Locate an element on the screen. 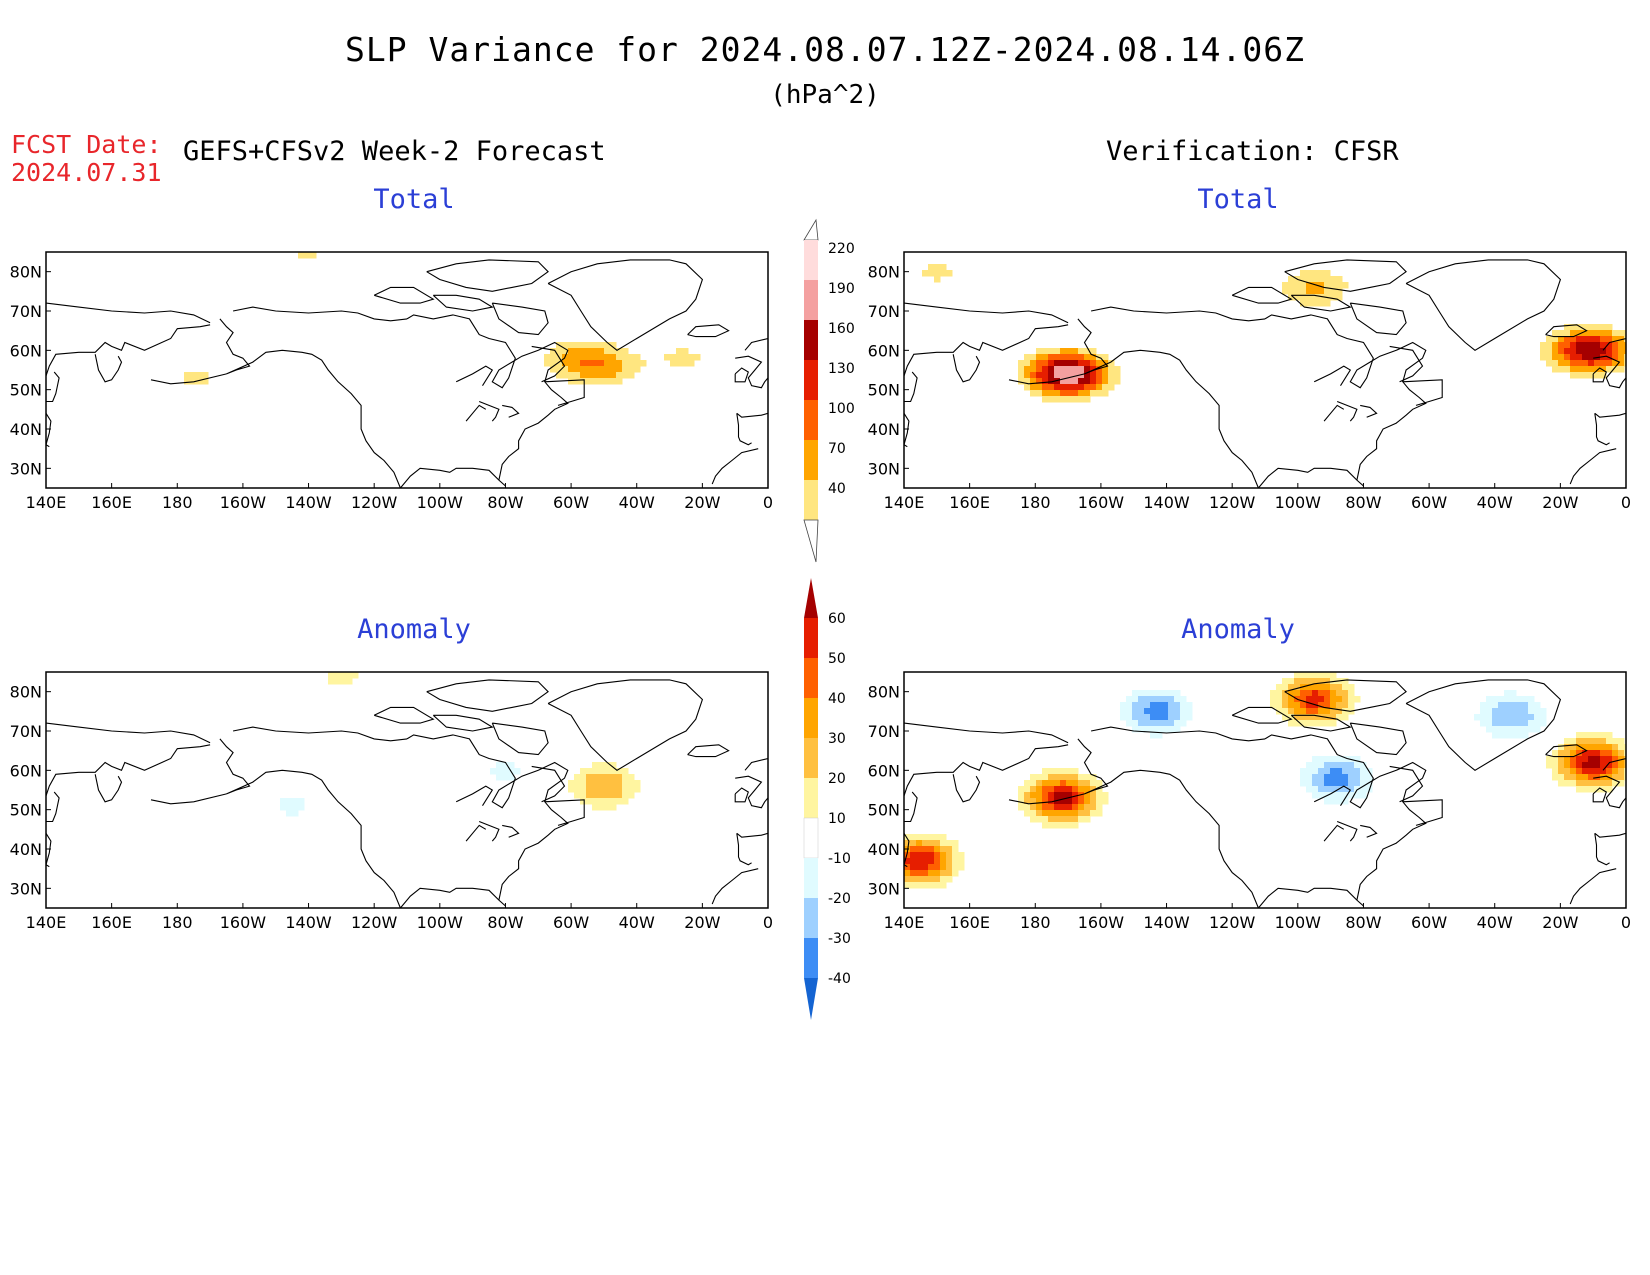 This screenshot has width=1650, height=1275. lon-tick-label: 140W is located at coordinates (1166, 922).